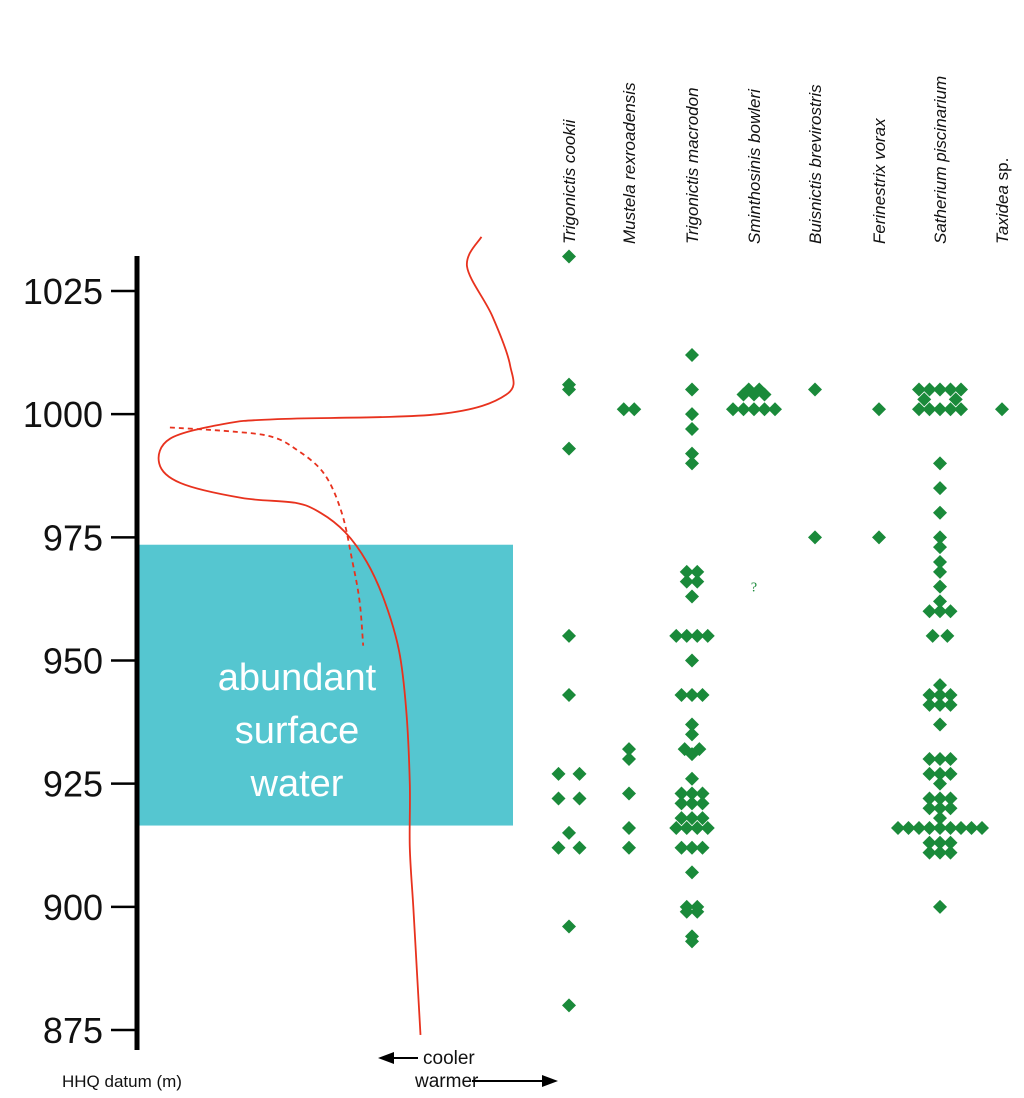  What do you see at coordinates (692, 165) in the screenshot?
I see `species-label: Trigonictis macrodon` at bounding box center [692, 165].